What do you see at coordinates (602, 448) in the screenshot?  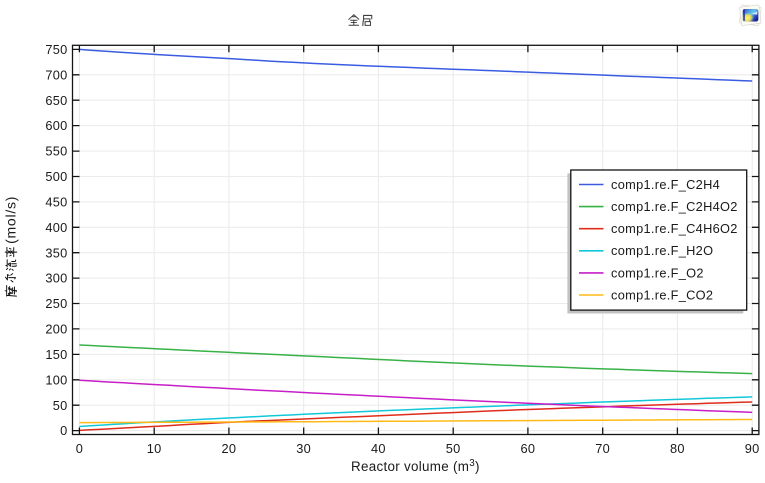 I see `svg-text: 70` at bounding box center [602, 448].